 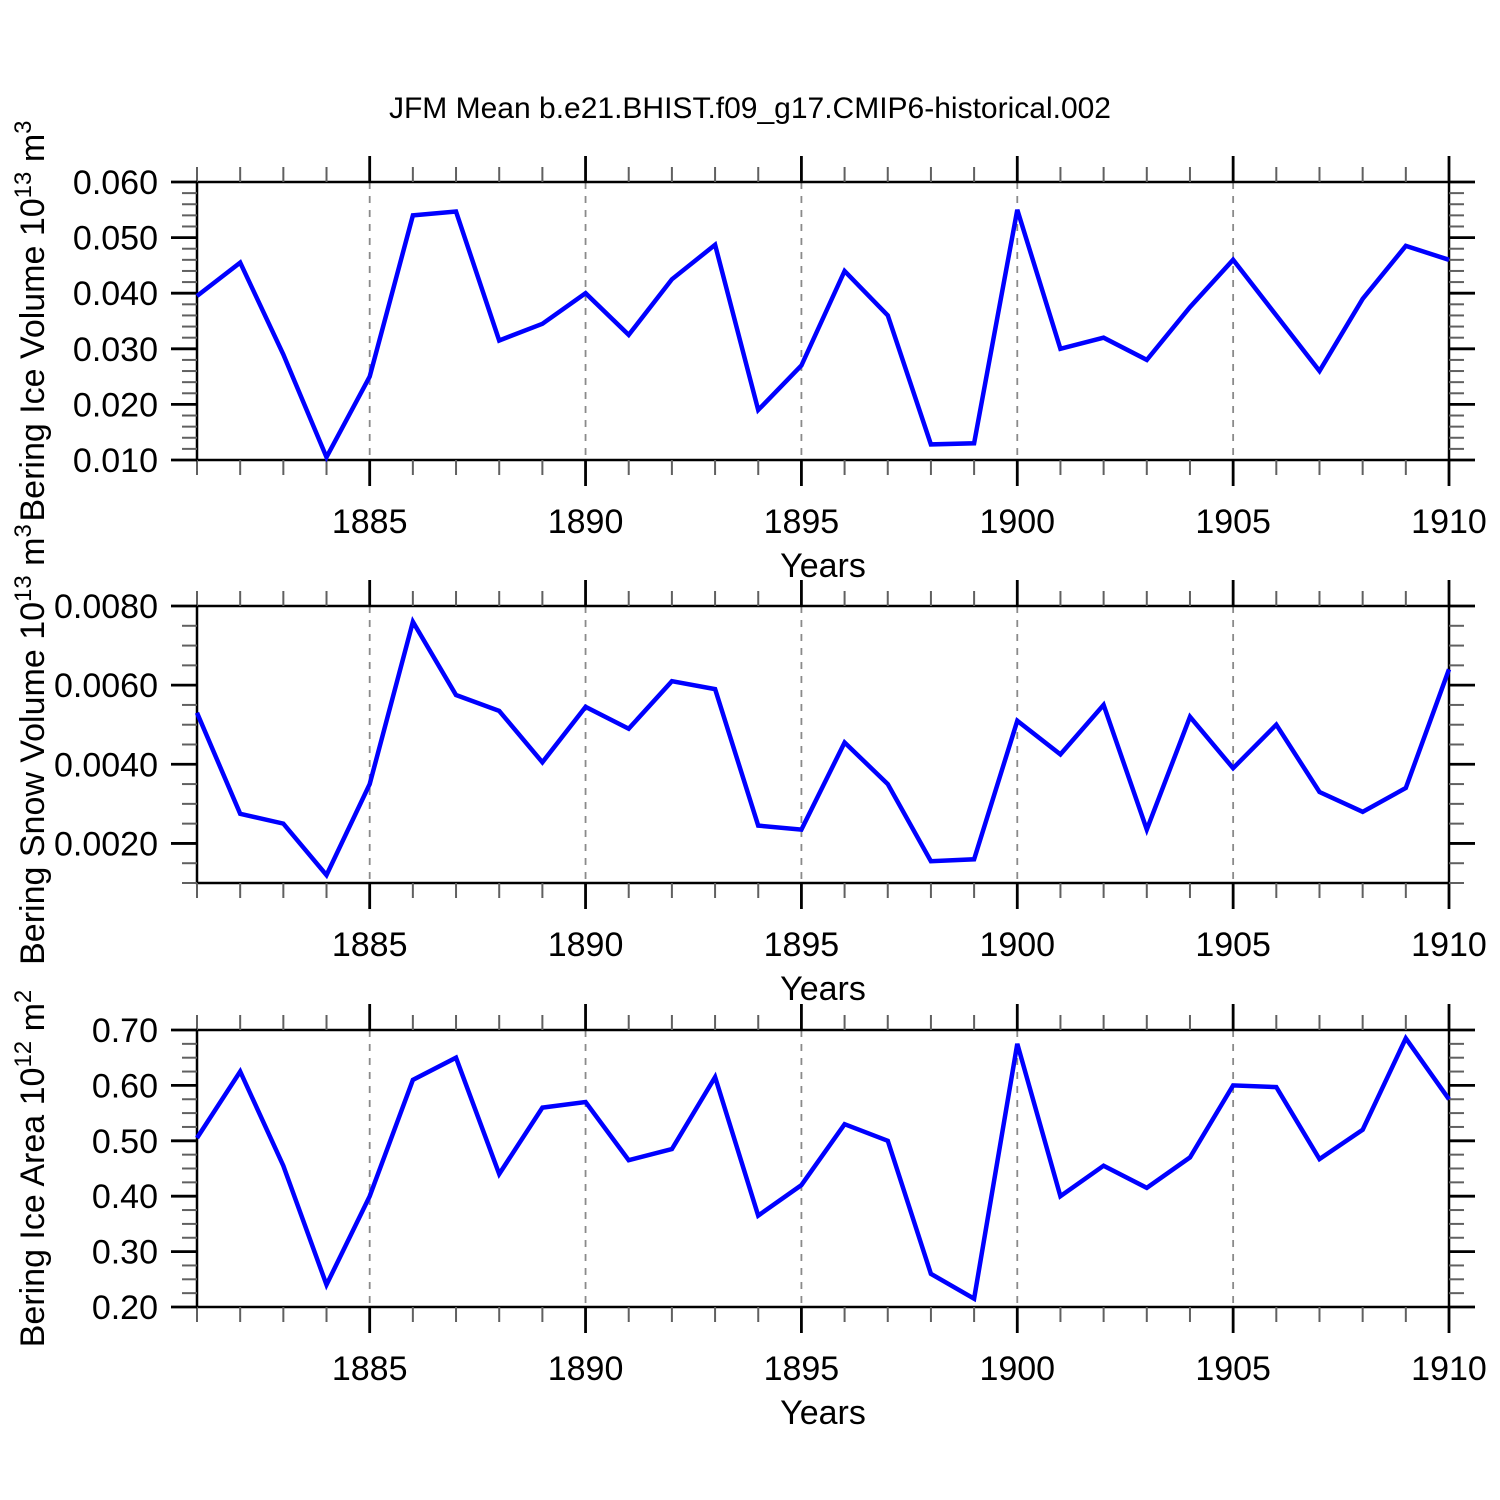 What do you see at coordinates (33, 1208) in the screenshot?
I see `y-axis-title-text: Bering Ice Area 10` at bounding box center [33, 1208].